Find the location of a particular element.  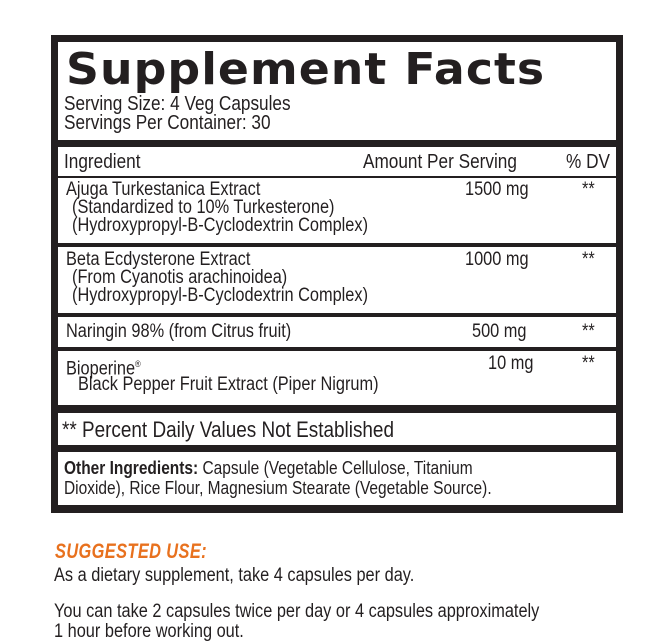

header-ingredient: Ingredient is located at coordinates (102, 162).